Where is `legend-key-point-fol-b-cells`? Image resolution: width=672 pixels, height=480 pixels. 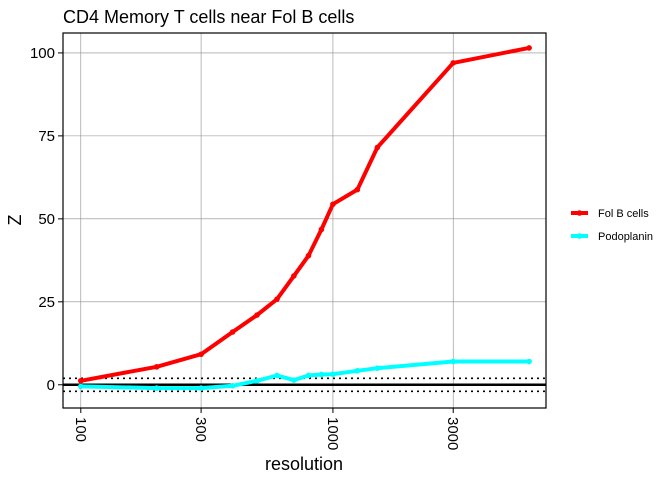 legend-key-point-fol-b-cells is located at coordinates (579, 213).